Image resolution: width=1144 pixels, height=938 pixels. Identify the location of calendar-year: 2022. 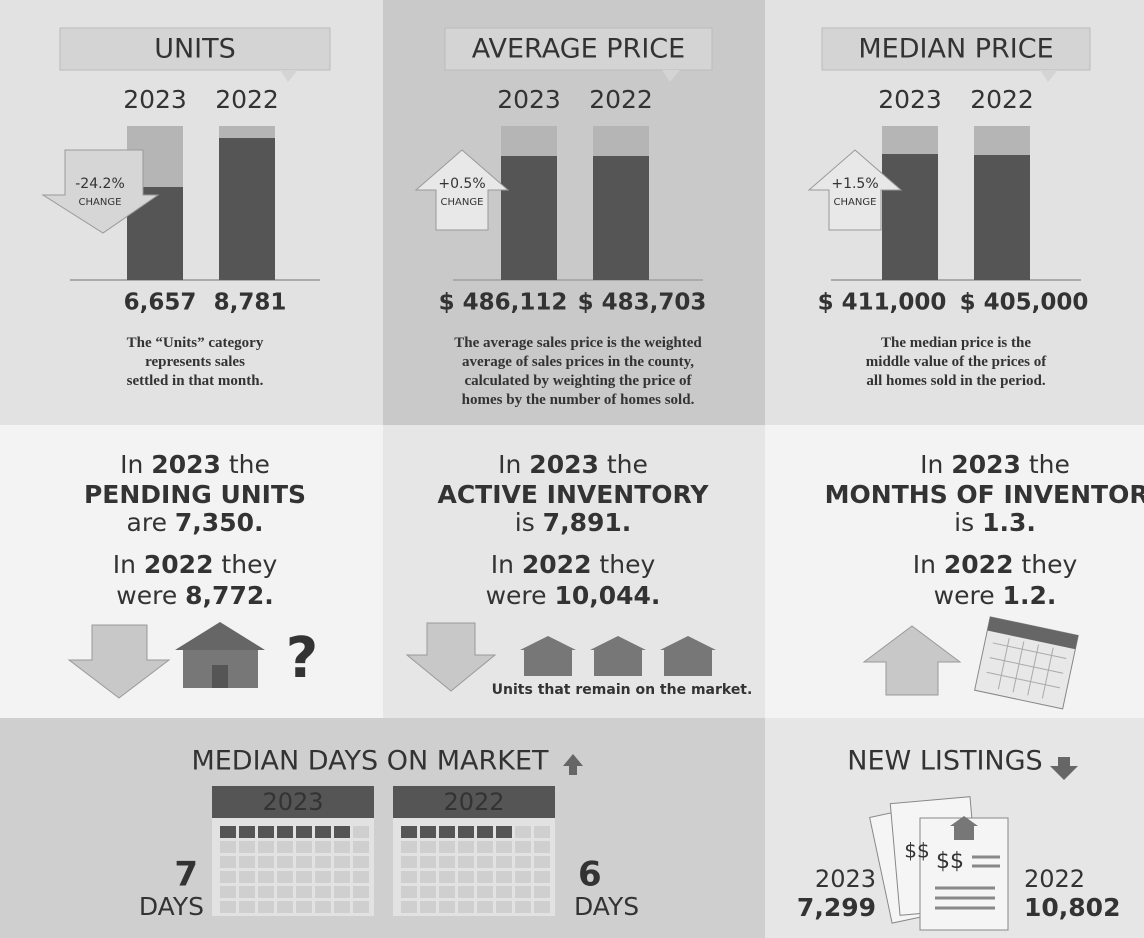
(473, 802).